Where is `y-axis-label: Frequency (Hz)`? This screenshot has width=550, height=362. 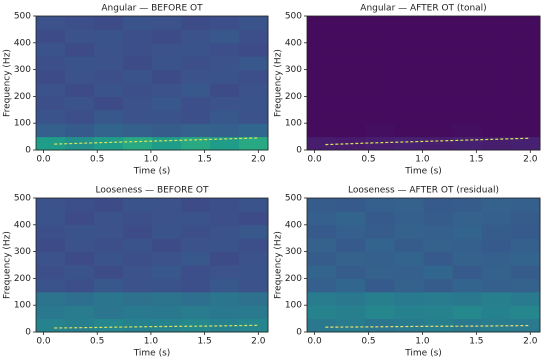 y-axis-label: Frequency (Hz) is located at coordinates (8, 265).